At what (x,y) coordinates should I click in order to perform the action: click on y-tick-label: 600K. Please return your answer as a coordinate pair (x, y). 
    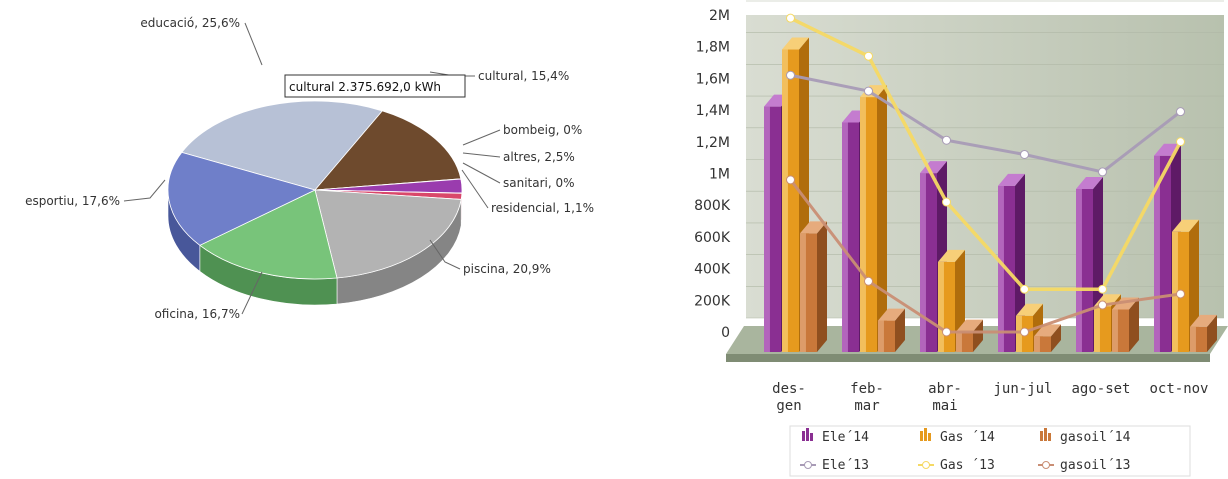
    Looking at the image, I should click on (712, 238).